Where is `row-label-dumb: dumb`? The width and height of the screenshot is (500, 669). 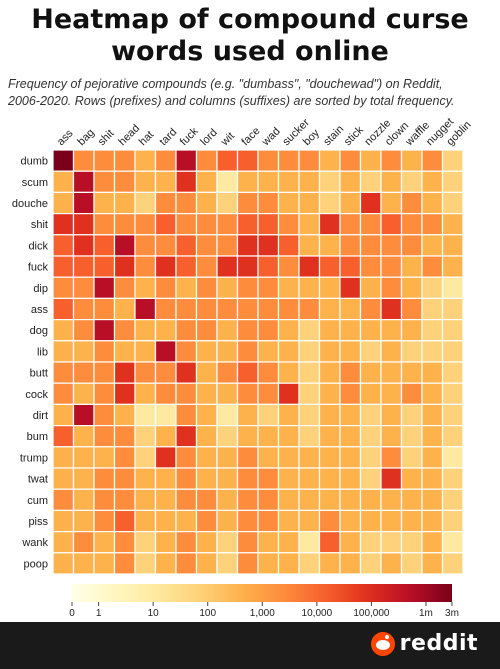 row-label-dumb: dumb is located at coordinates (34, 162).